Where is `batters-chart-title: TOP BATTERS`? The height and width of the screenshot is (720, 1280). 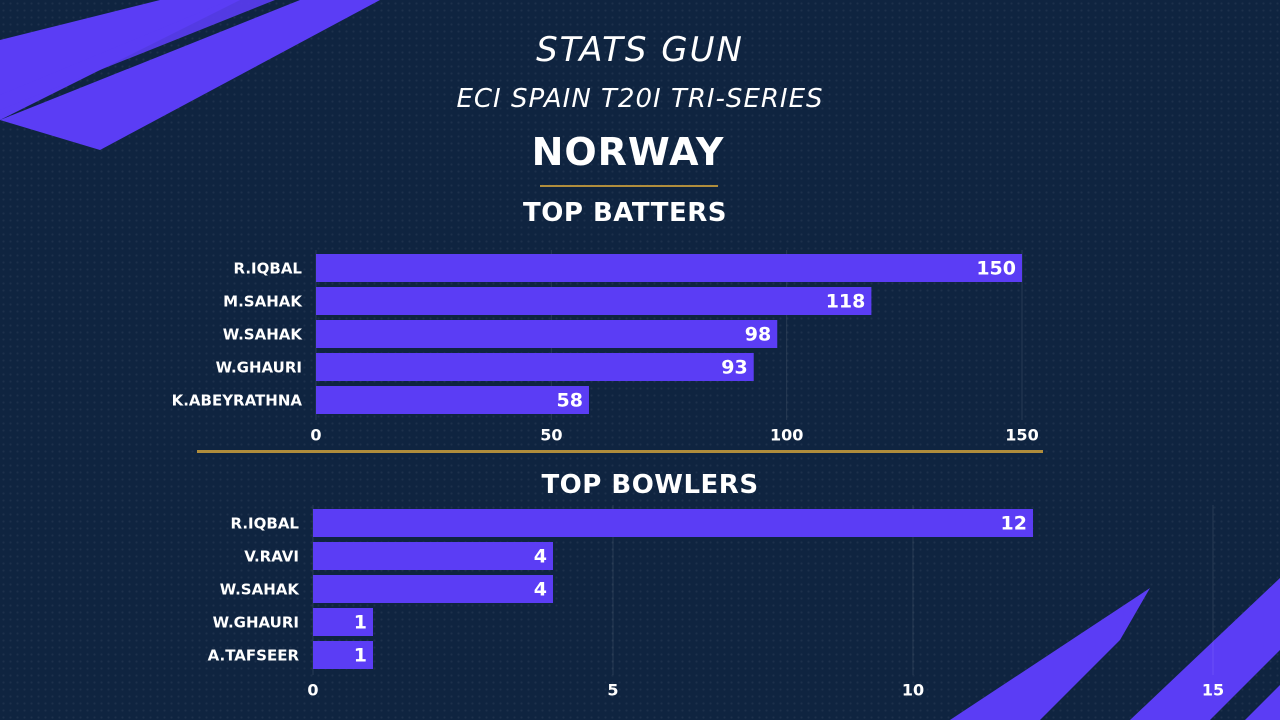 batters-chart-title: TOP BATTERS is located at coordinates (625, 213).